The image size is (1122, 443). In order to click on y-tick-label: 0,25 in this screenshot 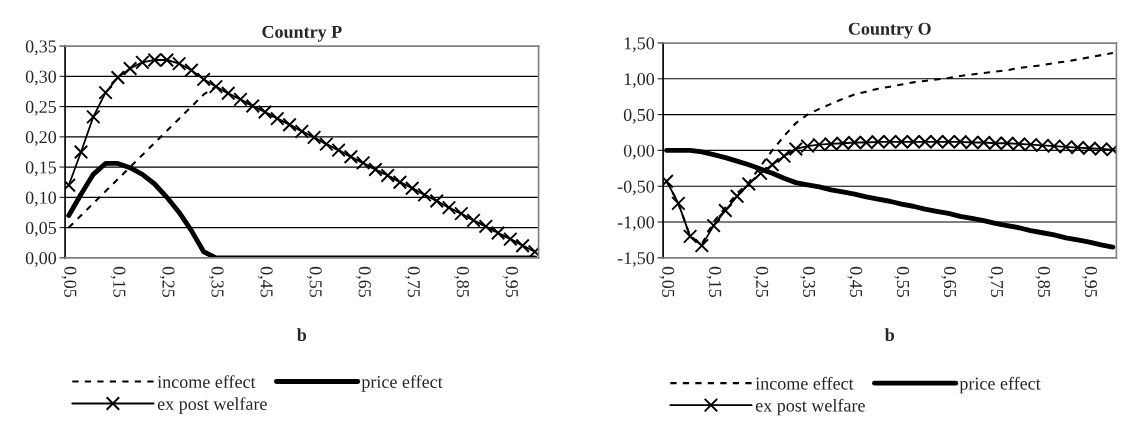, I will do `click(41, 108)`.